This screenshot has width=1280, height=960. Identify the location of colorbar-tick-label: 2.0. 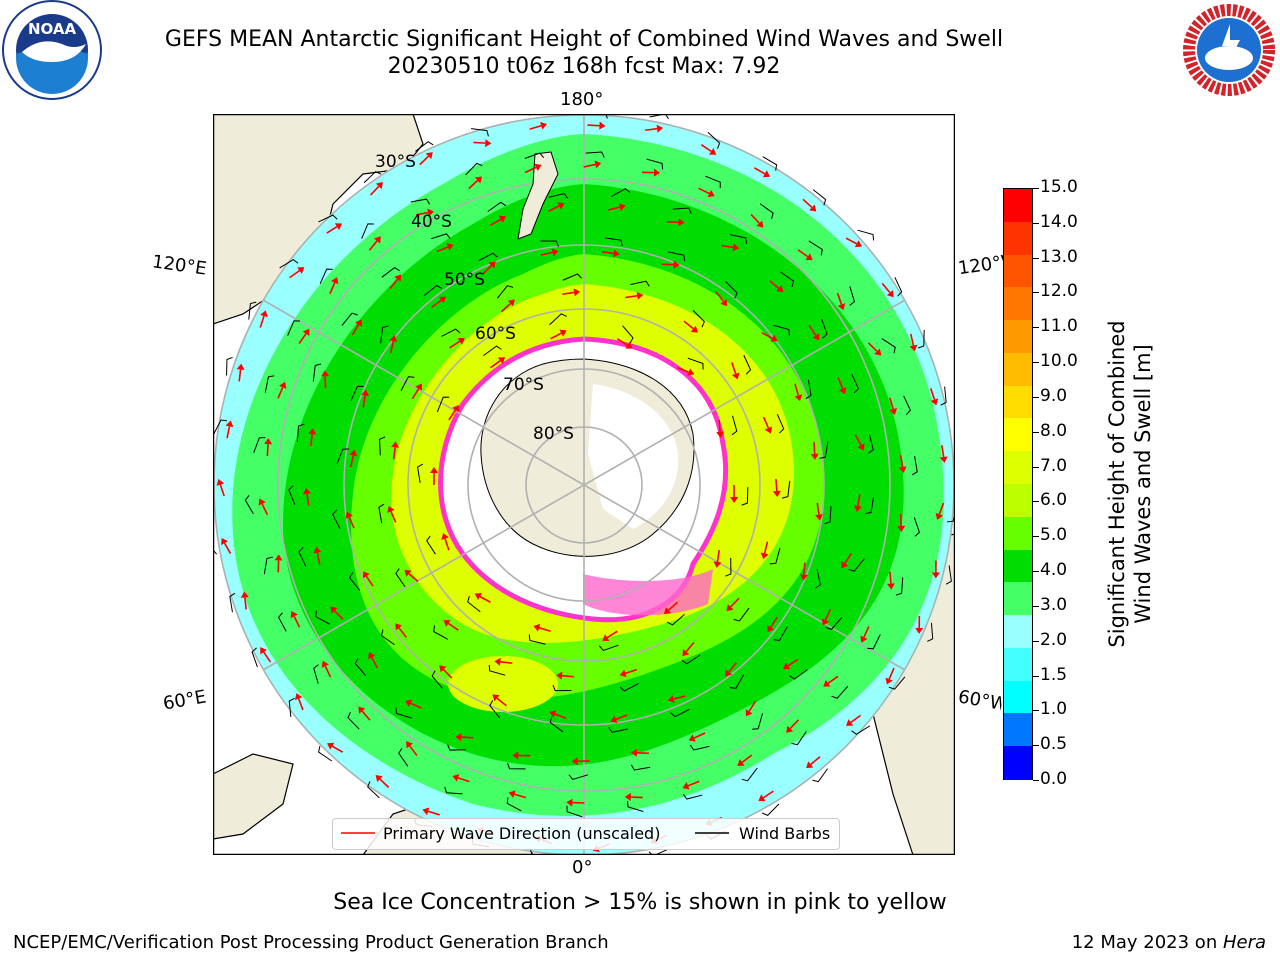
(1054, 639).